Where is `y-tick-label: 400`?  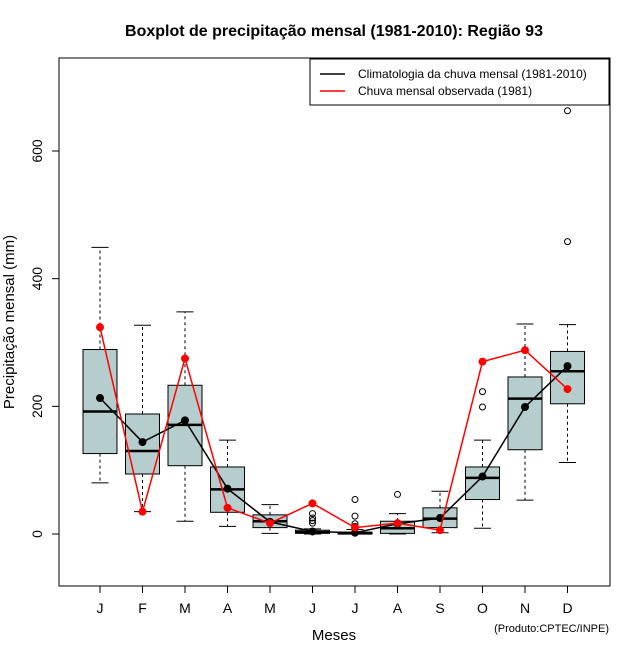
y-tick-label: 400 is located at coordinates (37, 279).